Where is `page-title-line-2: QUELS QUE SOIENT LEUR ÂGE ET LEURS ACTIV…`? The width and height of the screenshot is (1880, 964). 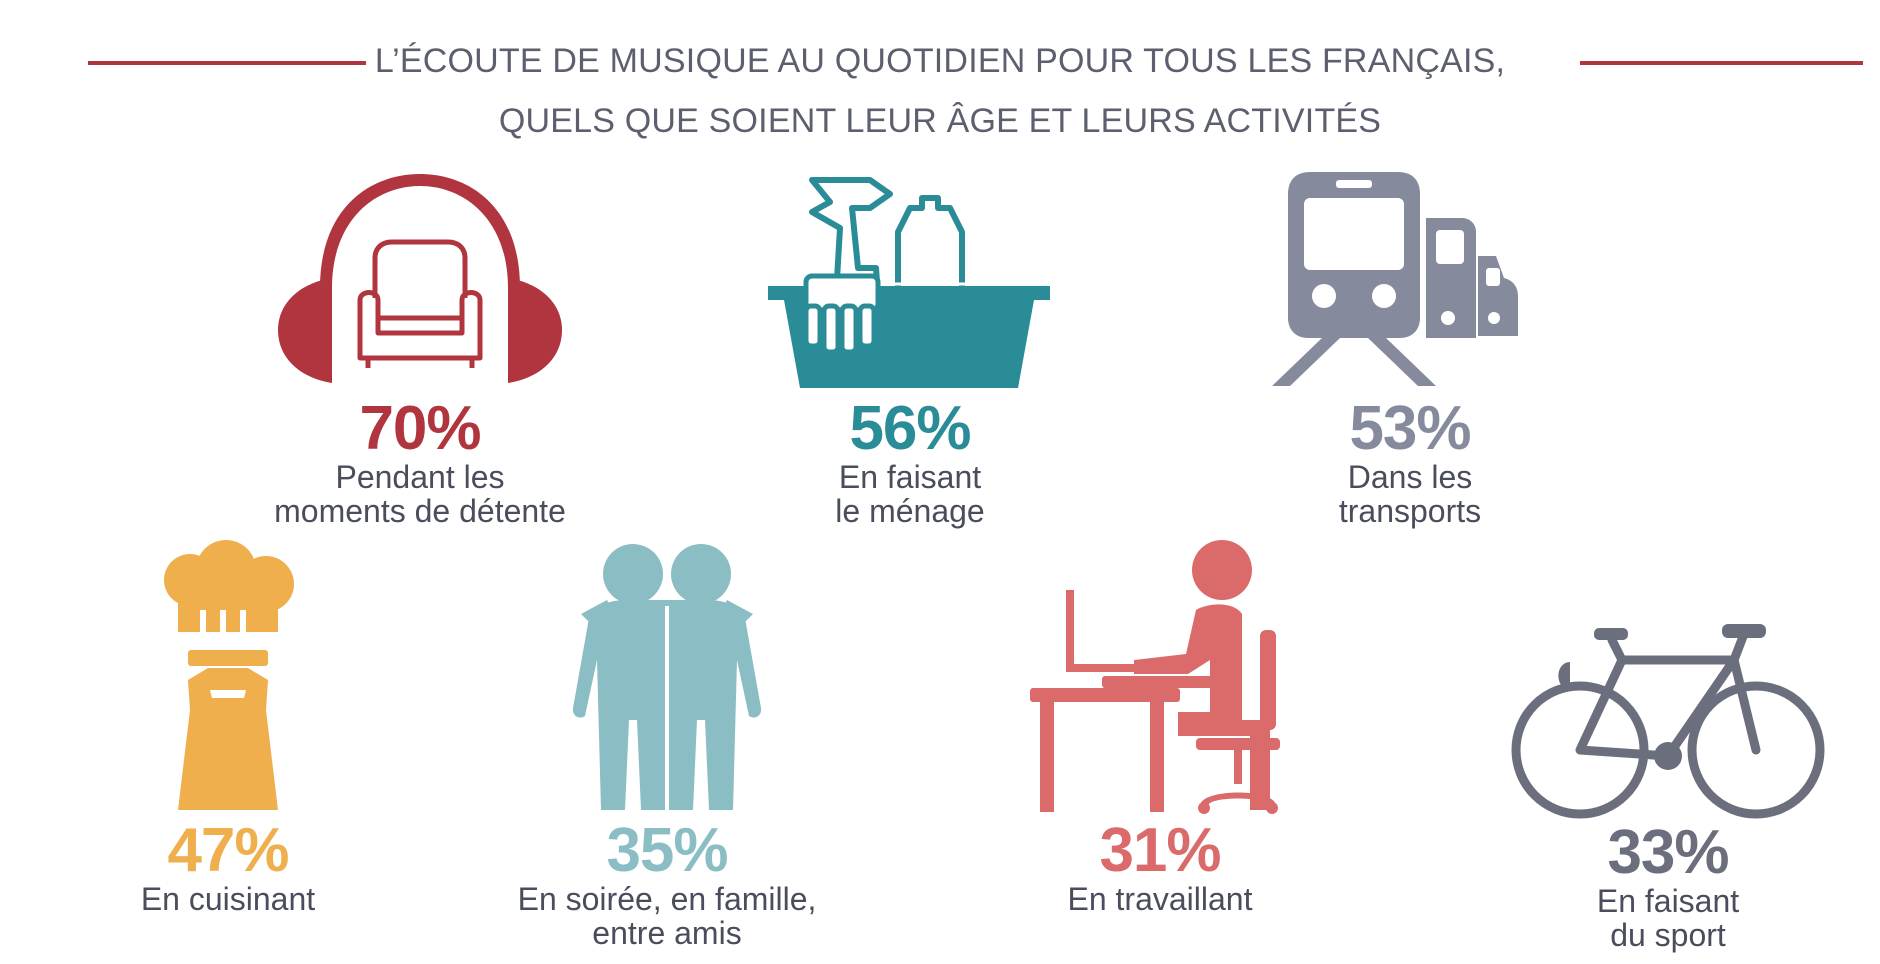
page-title-line-2: QUELS QUE SOIENT LEUR ÂGE ET LEURS ACTIV… is located at coordinates (940, 121).